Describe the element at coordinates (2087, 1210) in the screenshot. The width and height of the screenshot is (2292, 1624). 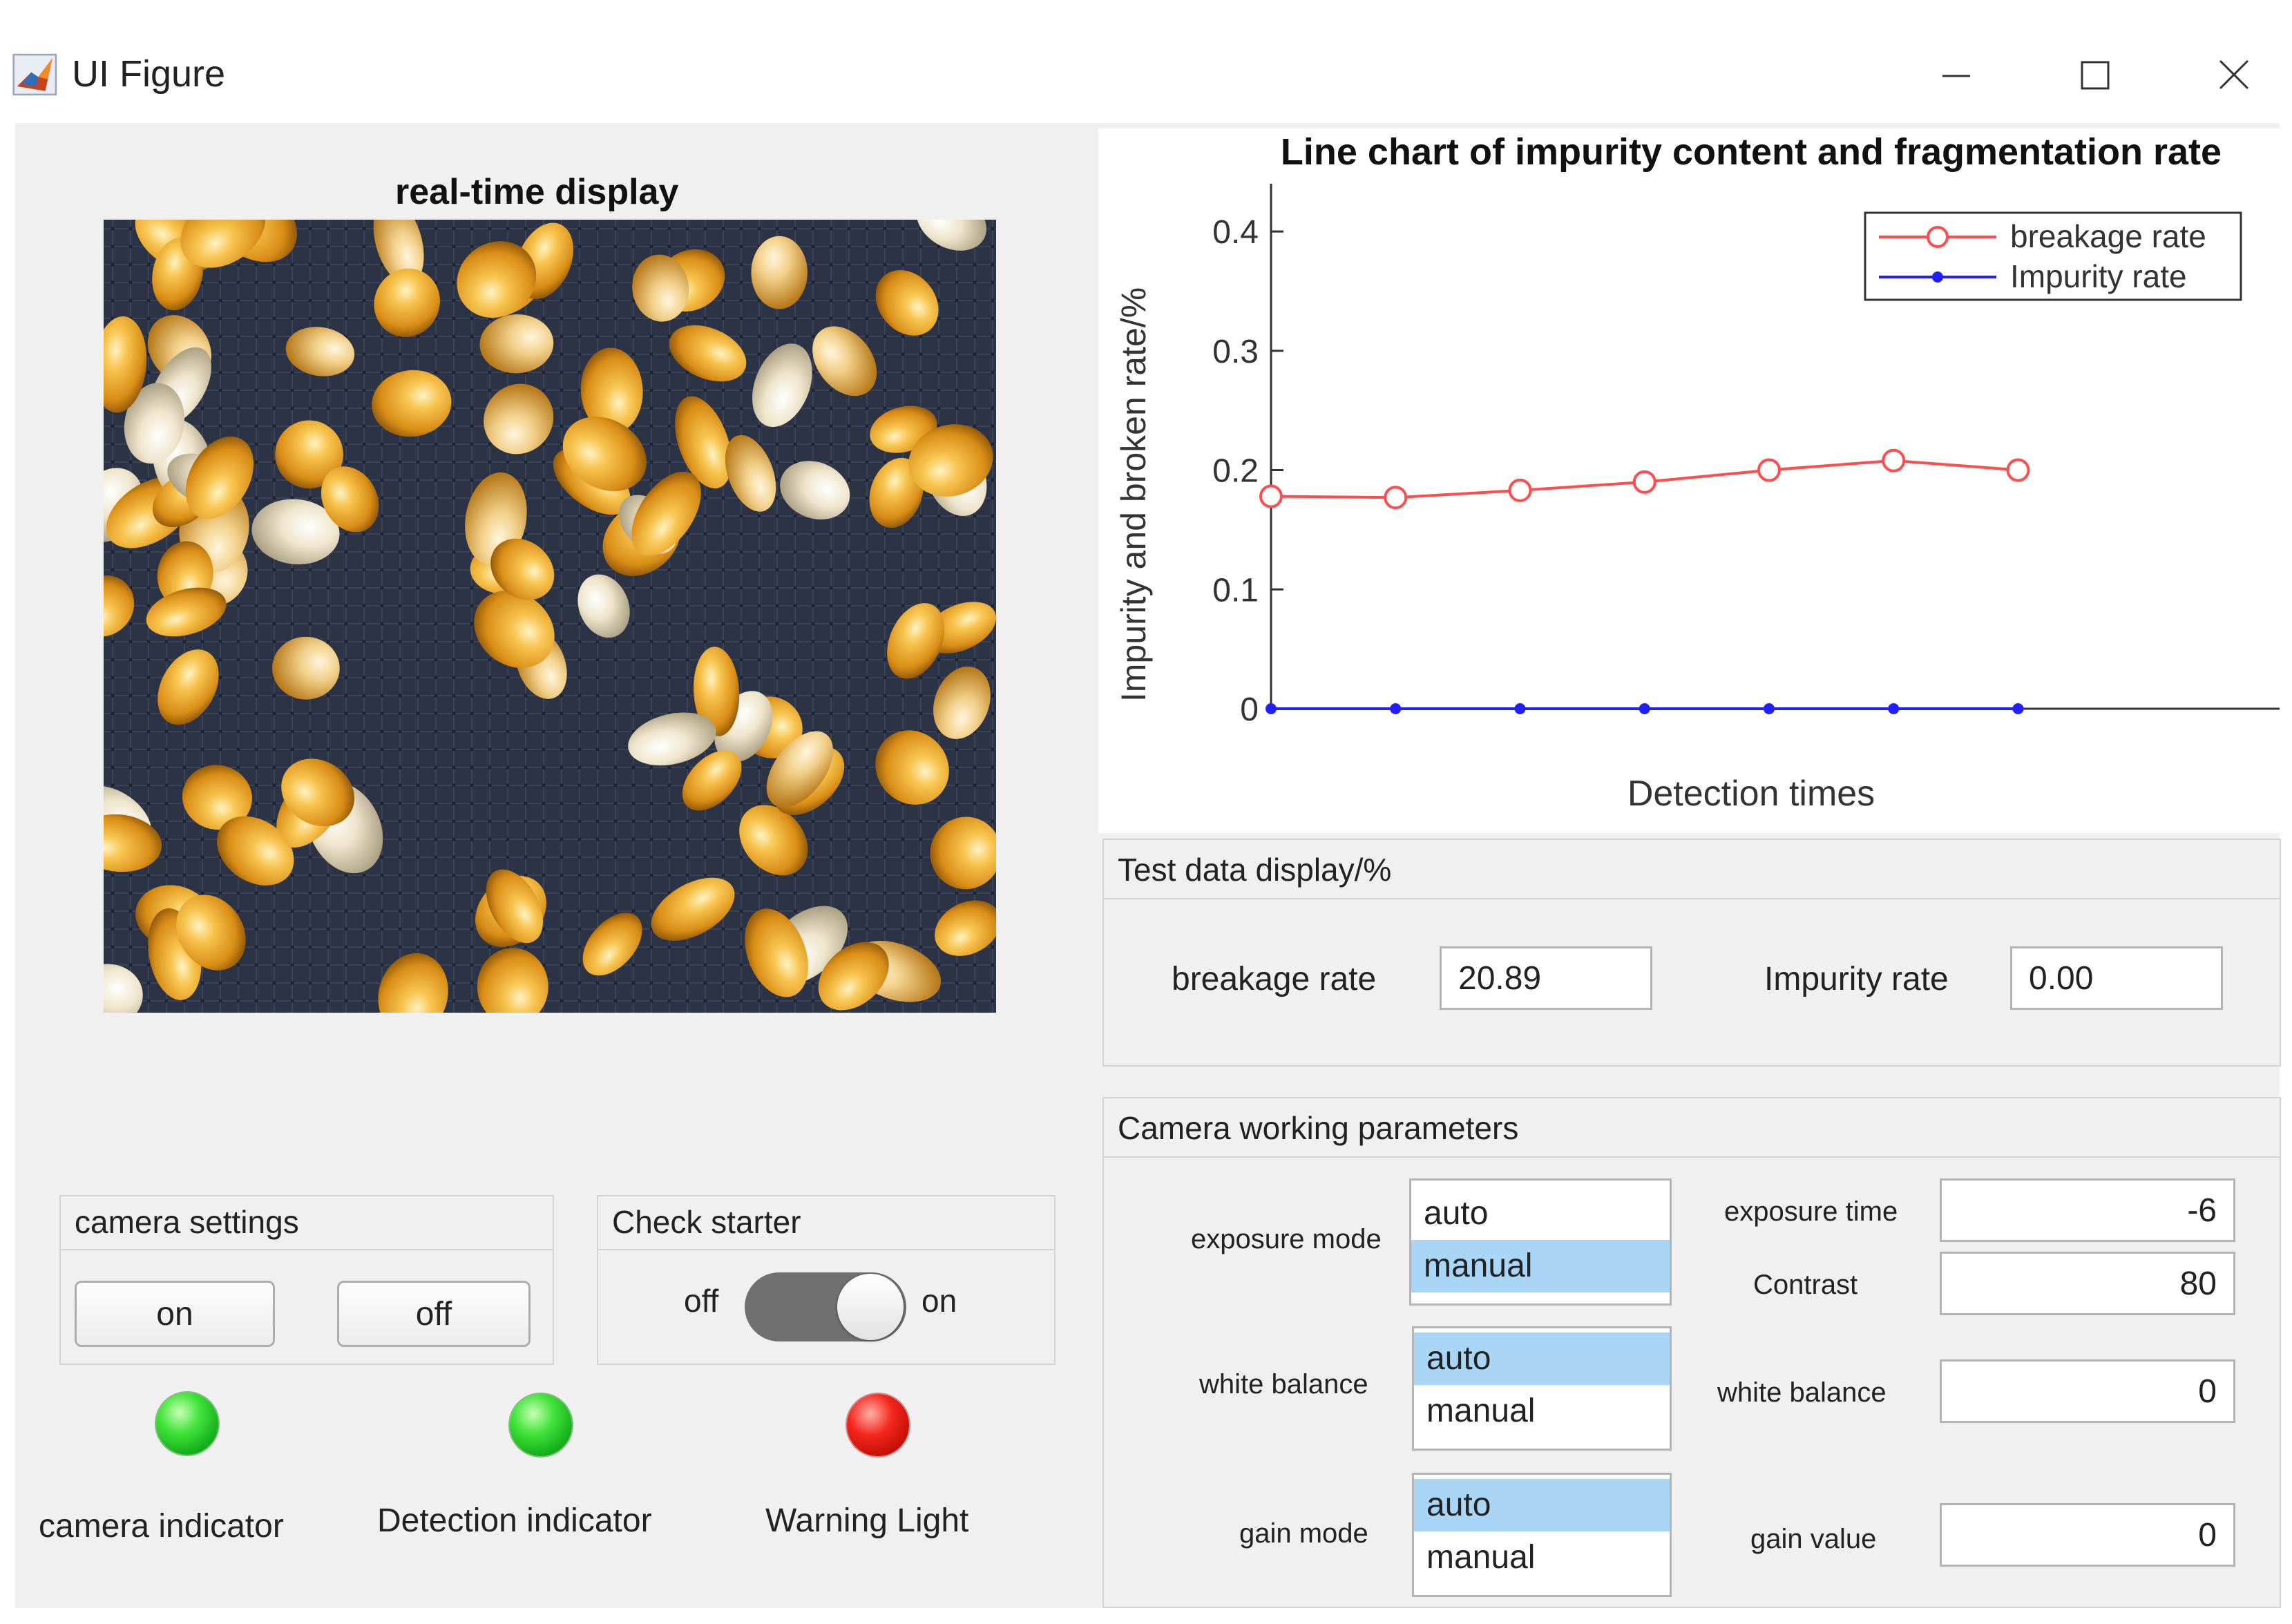
I see `exposure-time-field` at that location.